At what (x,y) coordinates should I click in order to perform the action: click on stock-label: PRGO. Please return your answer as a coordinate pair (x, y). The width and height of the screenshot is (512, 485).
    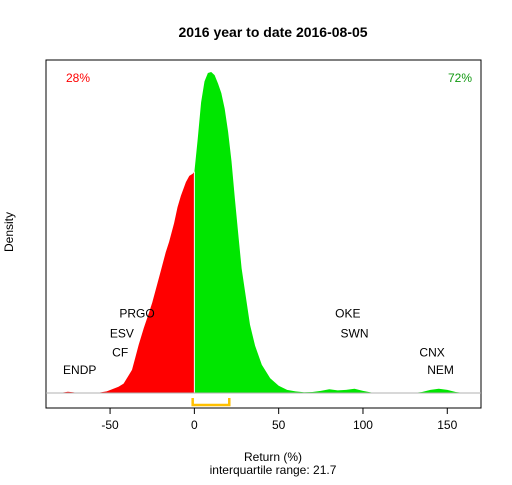
    Looking at the image, I should click on (136, 313).